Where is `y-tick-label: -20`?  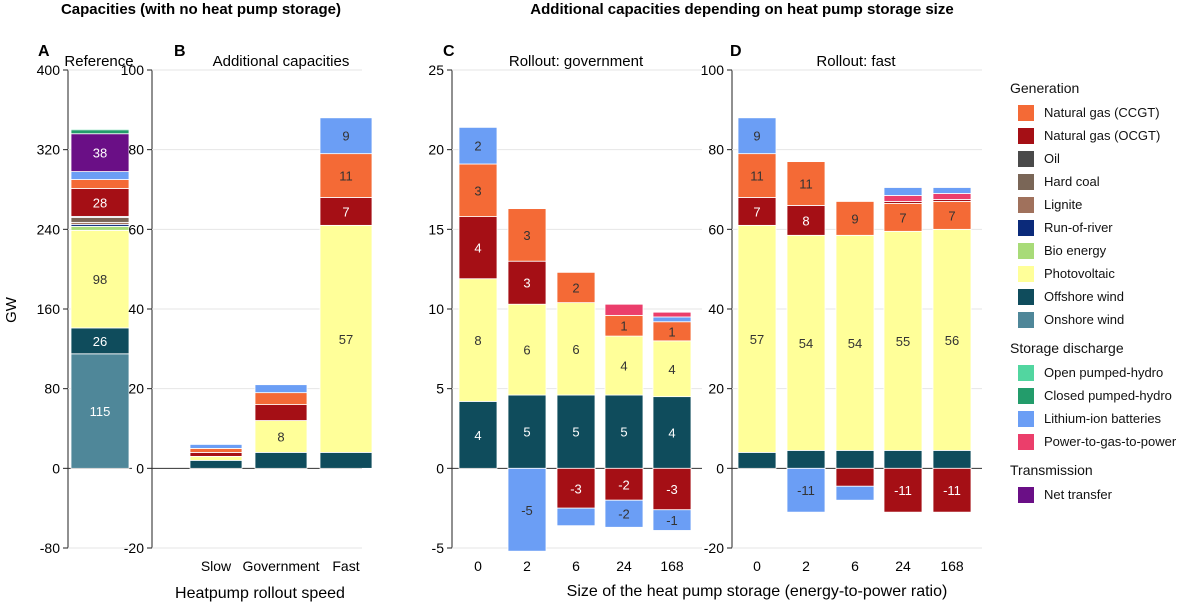
y-tick-label: -20 is located at coordinates (134, 548).